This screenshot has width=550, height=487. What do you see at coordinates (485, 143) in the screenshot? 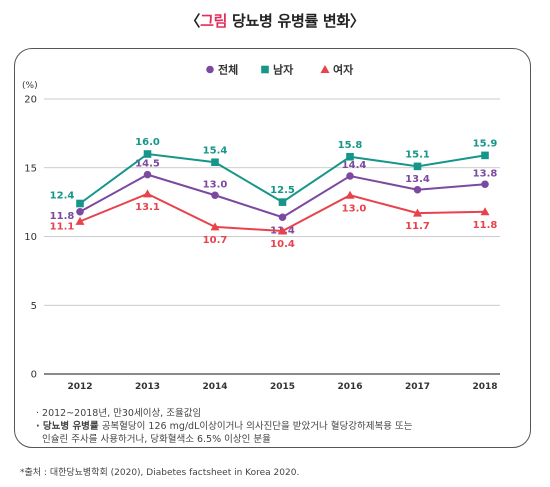
I see `data-label: 15.9` at bounding box center [485, 143].